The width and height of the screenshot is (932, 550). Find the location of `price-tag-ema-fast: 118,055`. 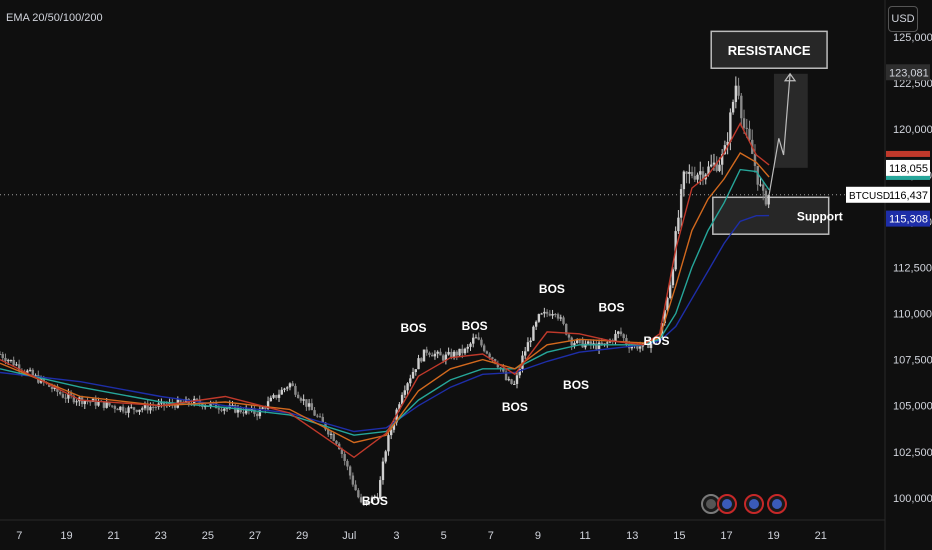

price-tag-ema-fast: 118,055 is located at coordinates (908, 169).